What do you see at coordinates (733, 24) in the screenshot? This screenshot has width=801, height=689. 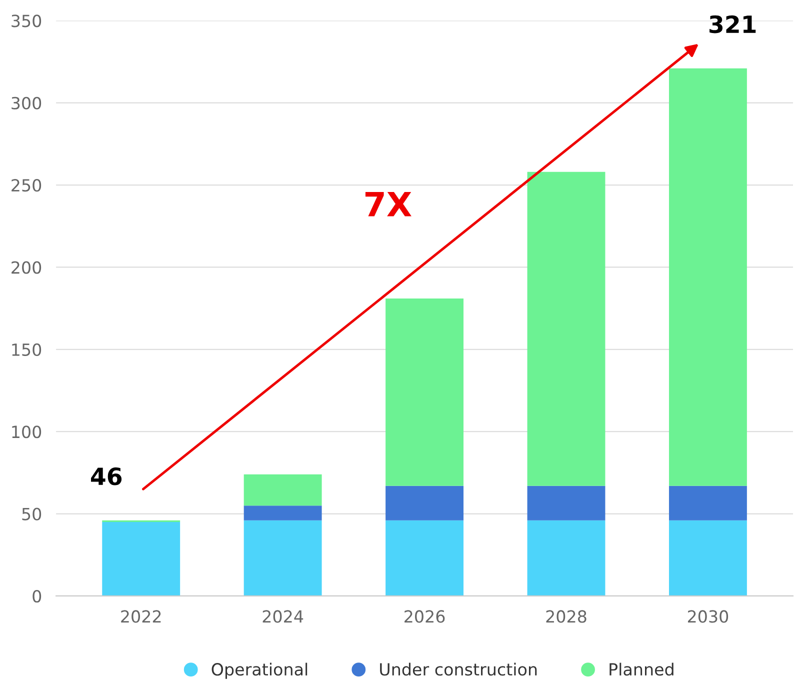 I see `annotation: 321` at bounding box center [733, 24].